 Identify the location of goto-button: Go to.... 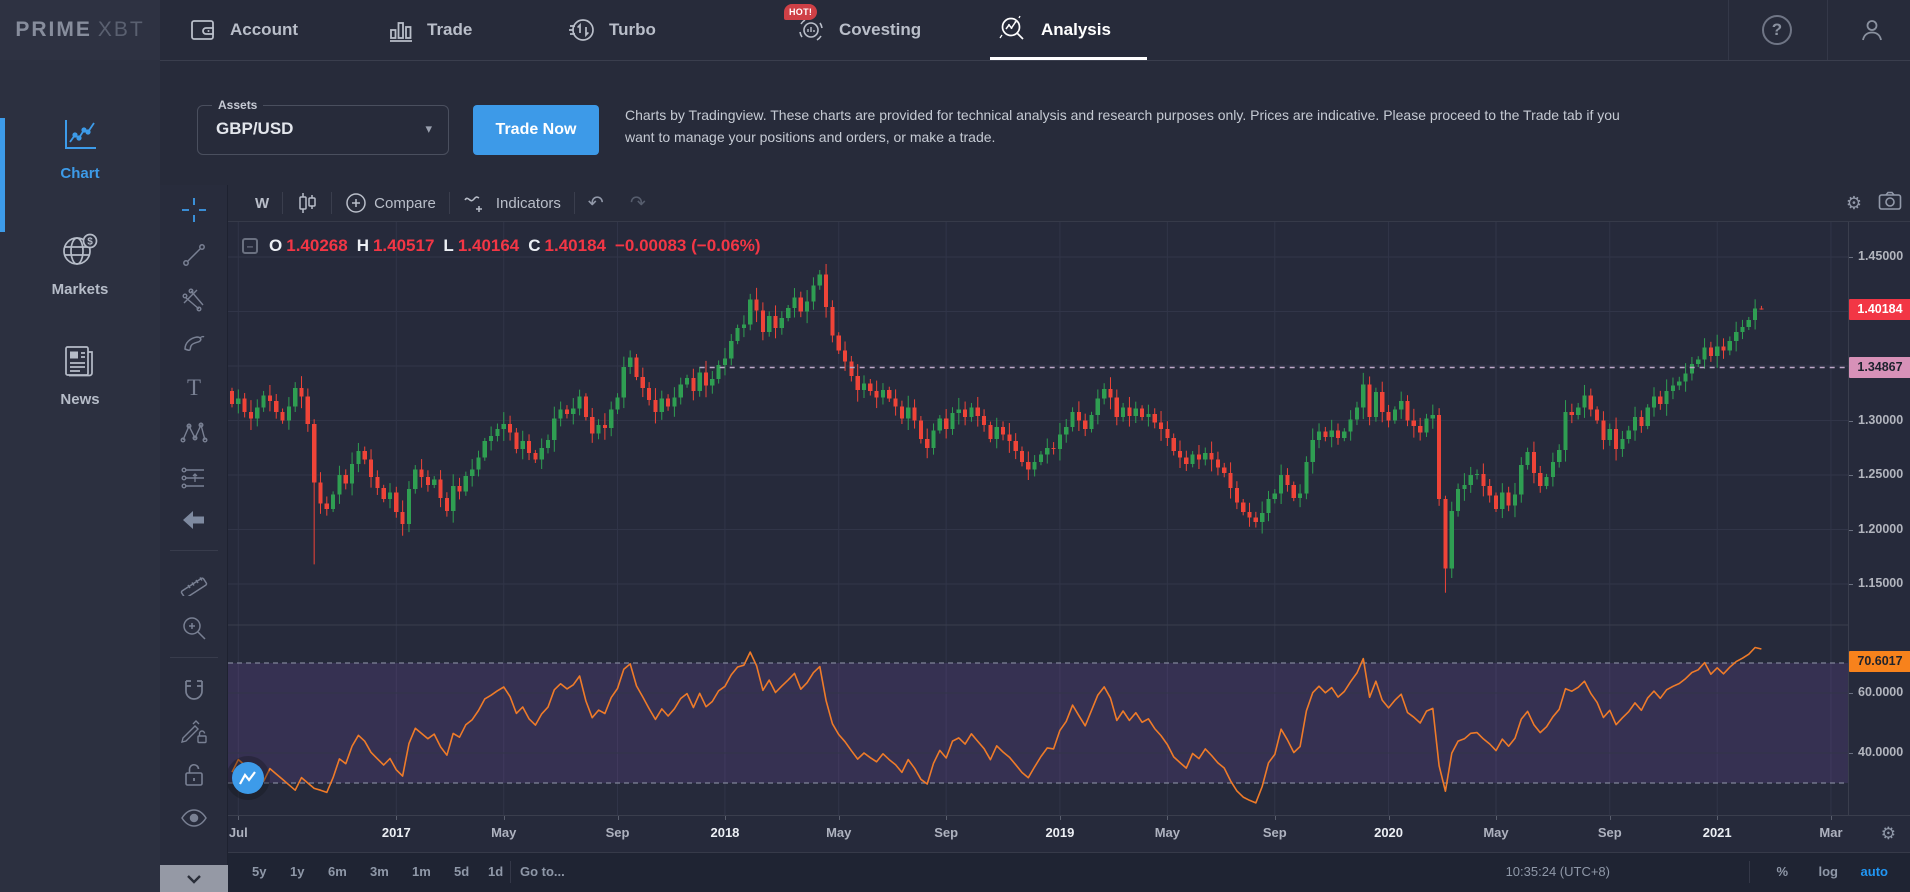
(542, 871).